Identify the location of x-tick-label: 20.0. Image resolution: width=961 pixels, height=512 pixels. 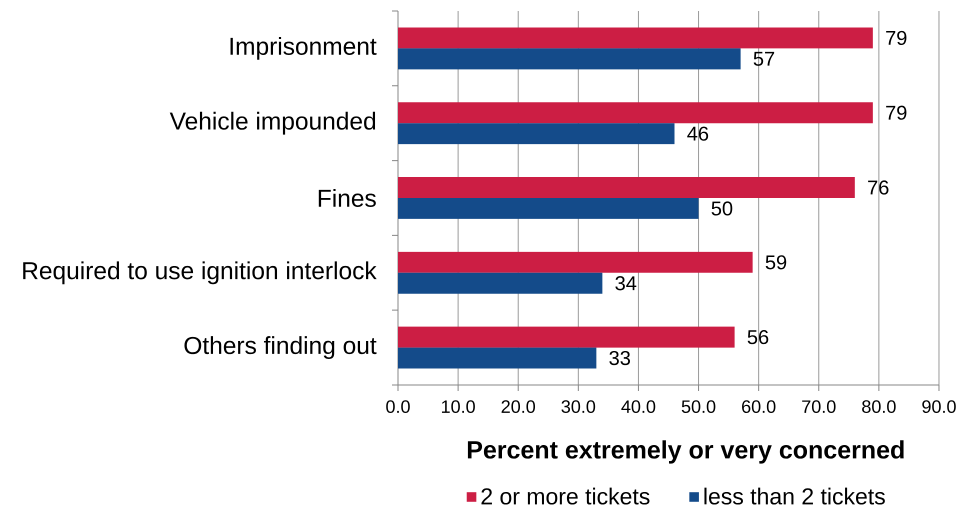
(519, 407).